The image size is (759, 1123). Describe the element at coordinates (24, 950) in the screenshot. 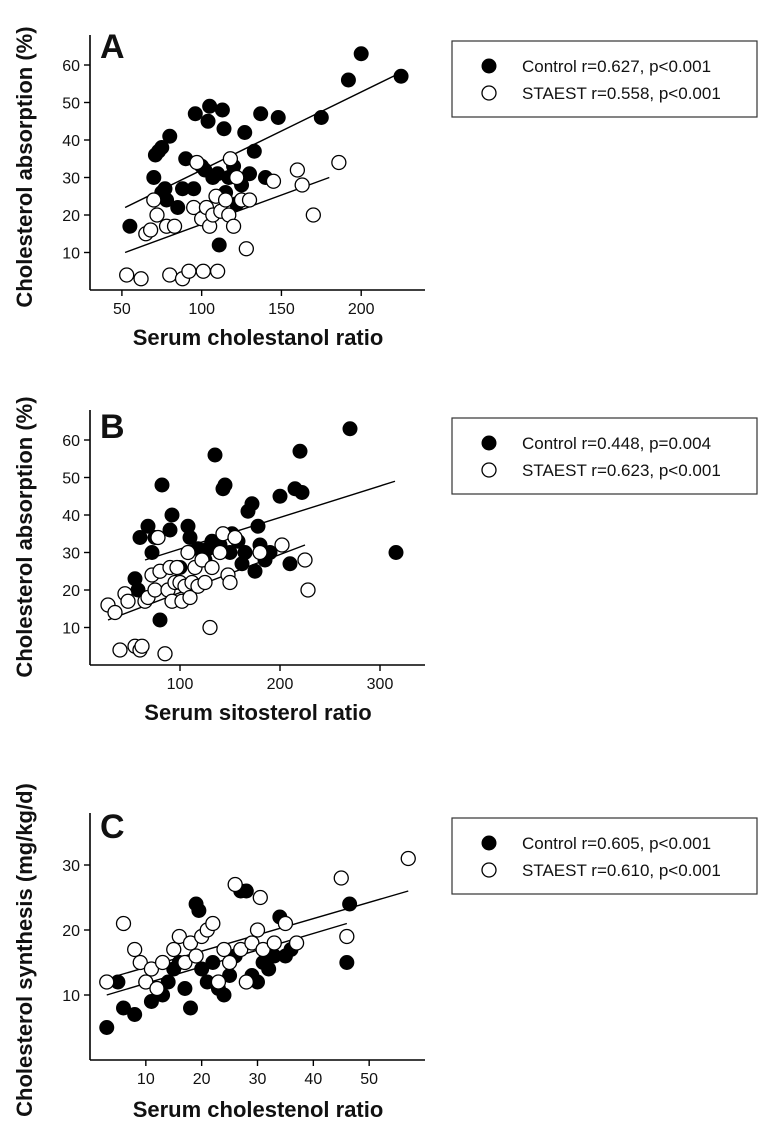

I see `y-axis-title: Cholesterol synthesis (mg/kg/d)` at that location.